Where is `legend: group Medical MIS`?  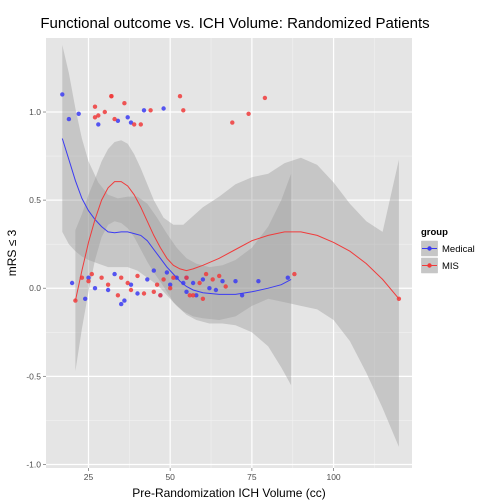
legend: group Medical MIS is located at coordinates (447, 251).